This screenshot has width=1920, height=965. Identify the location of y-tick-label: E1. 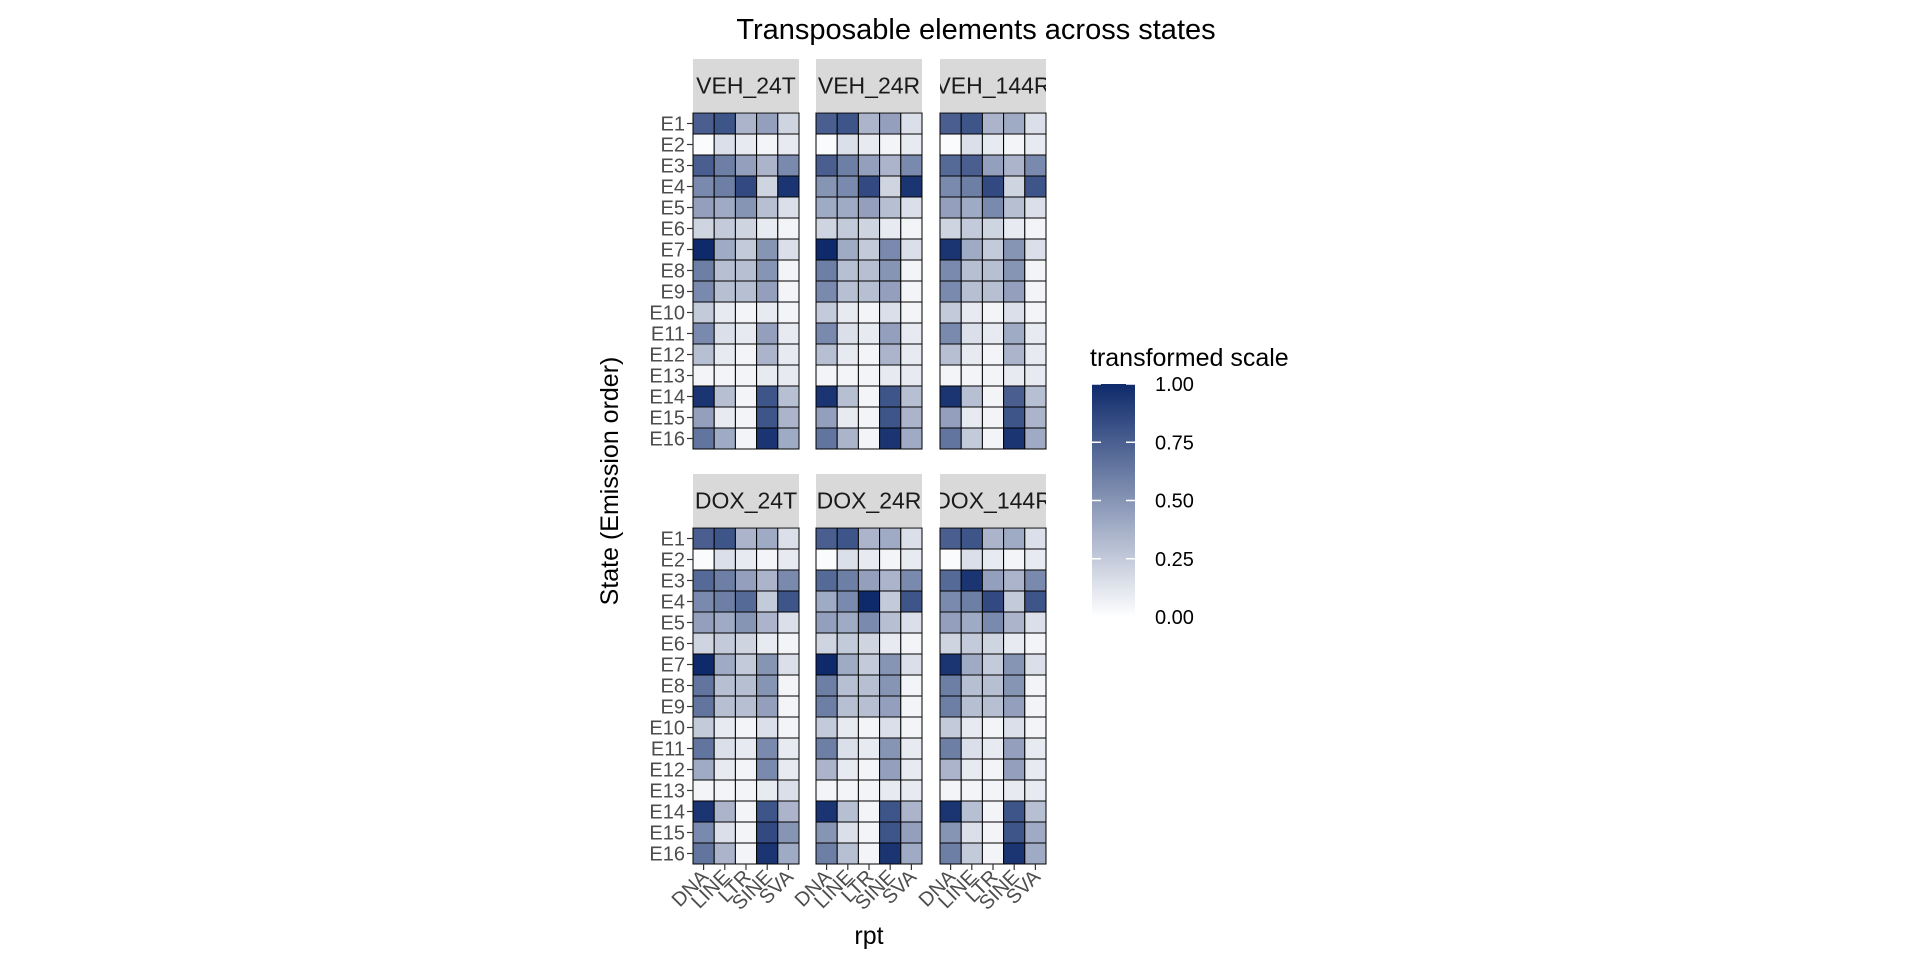
(673, 125).